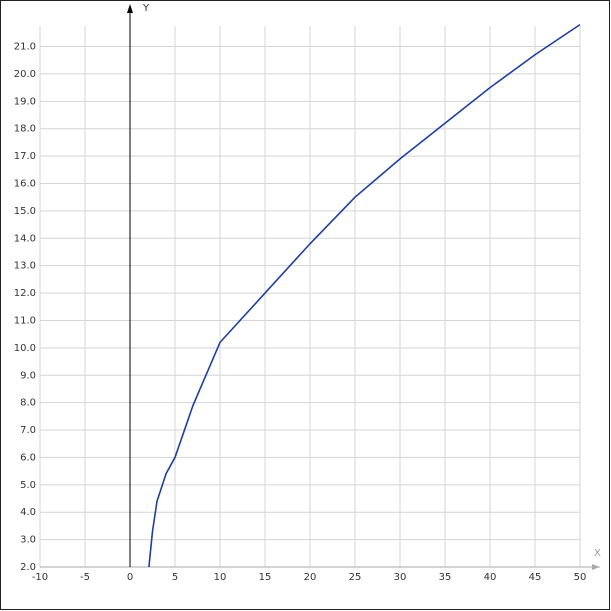 The height and width of the screenshot is (611, 611). I want to click on y-tick-label: 14.0, so click(25, 238).